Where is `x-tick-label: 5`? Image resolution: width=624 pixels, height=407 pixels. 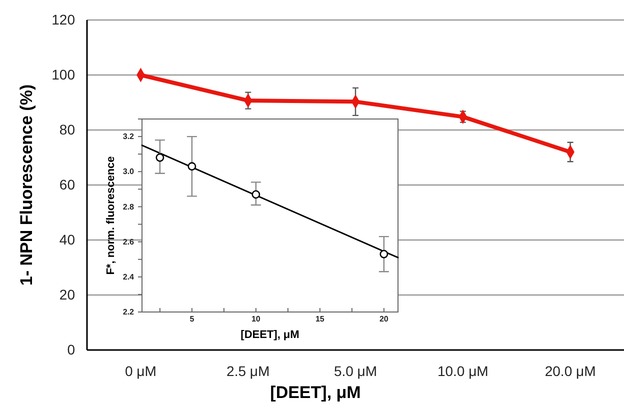
x-tick-label: 5 is located at coordinates (192, 319).